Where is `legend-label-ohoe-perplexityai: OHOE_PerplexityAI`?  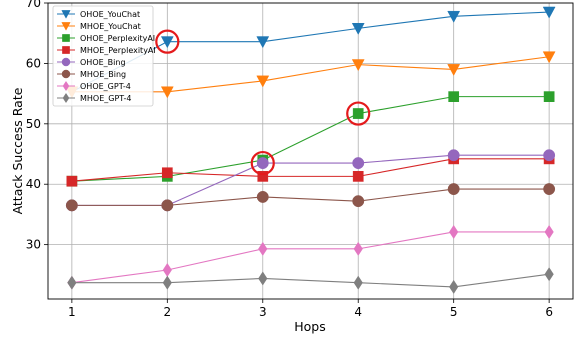
legend-label-ohoe-perplexityai: OHOE_PerplexityAI is located at coordinates (117, 38).